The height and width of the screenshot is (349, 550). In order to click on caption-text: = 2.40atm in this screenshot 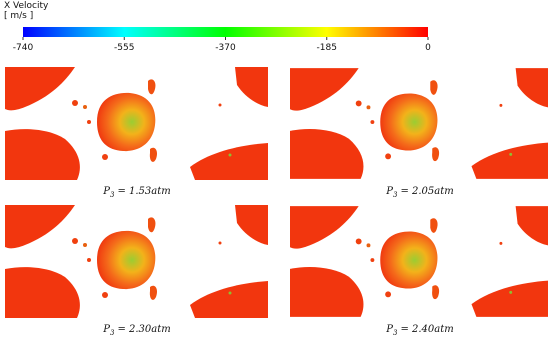, I will do `click(426, 329)`.